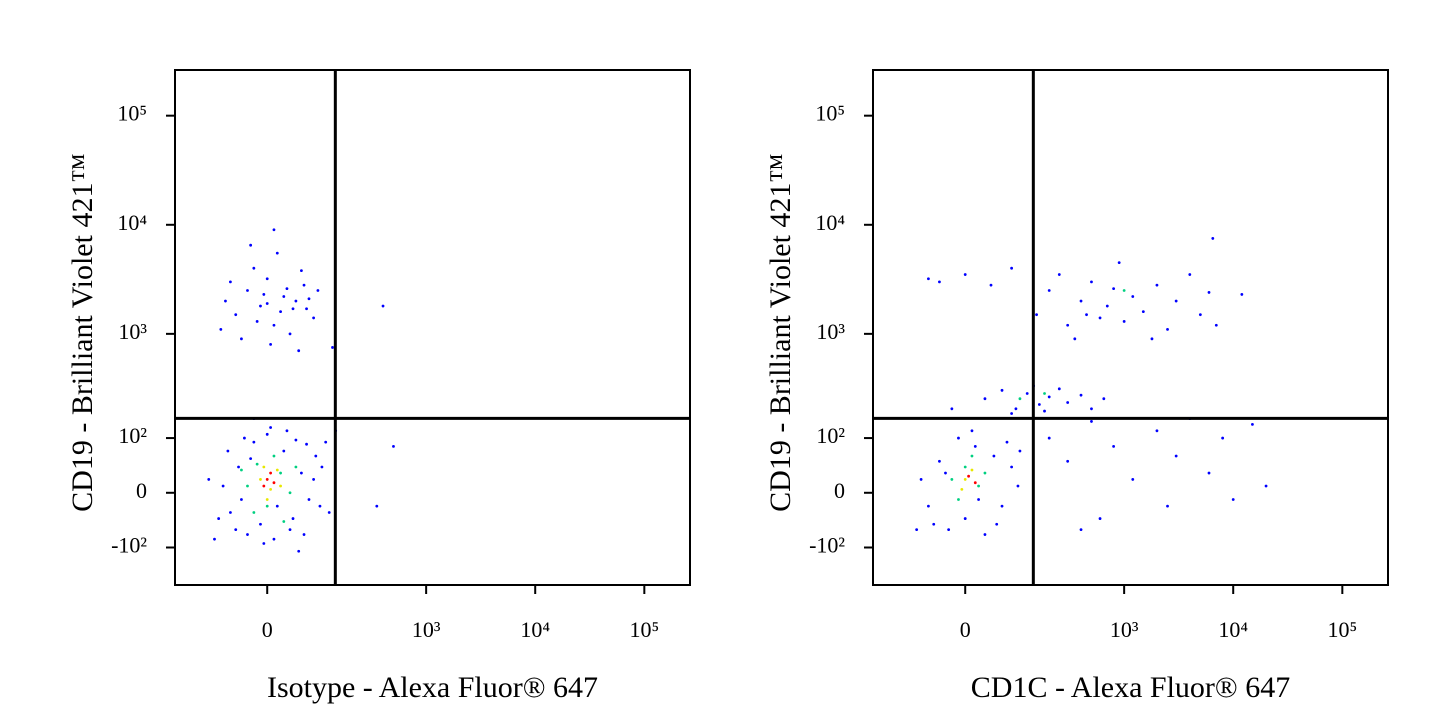 Image resolution: width=1445 pixels, height=723 pixels. Describe the element at coordinates (432, 687) in the screenshot. I see `x-axis-label: Isotype - Alexa Fluor® 647` at that location.